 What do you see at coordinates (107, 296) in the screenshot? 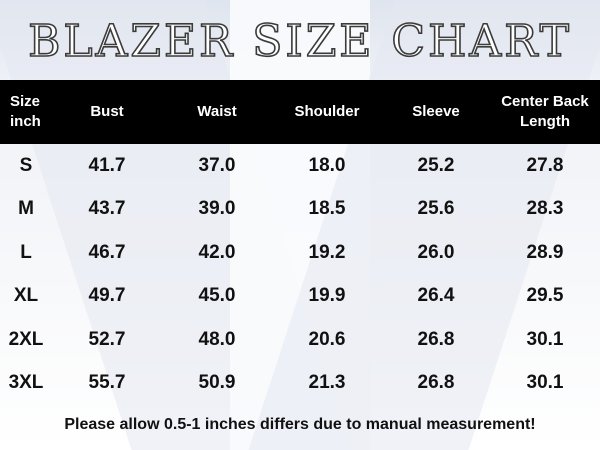
I see `bust-cell: 49.7` at bounding box center [107, 296].